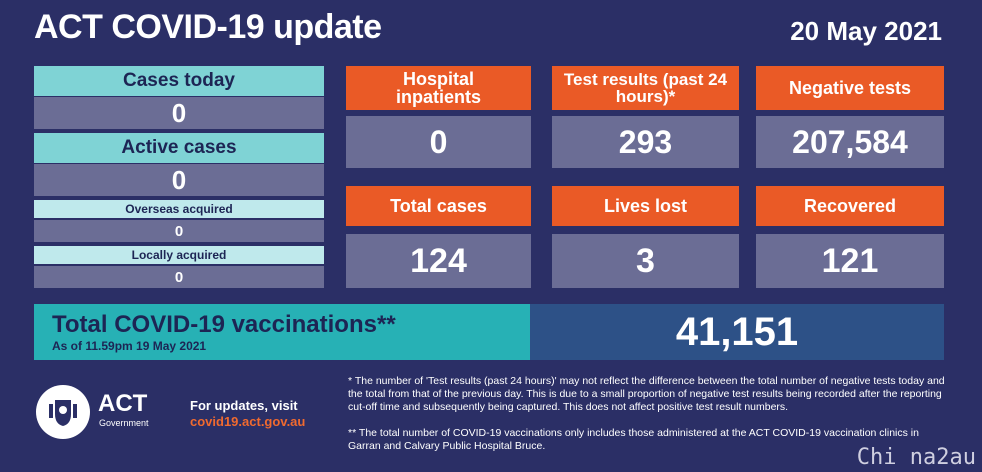  What do you see at coordinates (124, 423) in the screenshot?
I see `act-logo-subtext: Government` at bounding box center [124, 423].